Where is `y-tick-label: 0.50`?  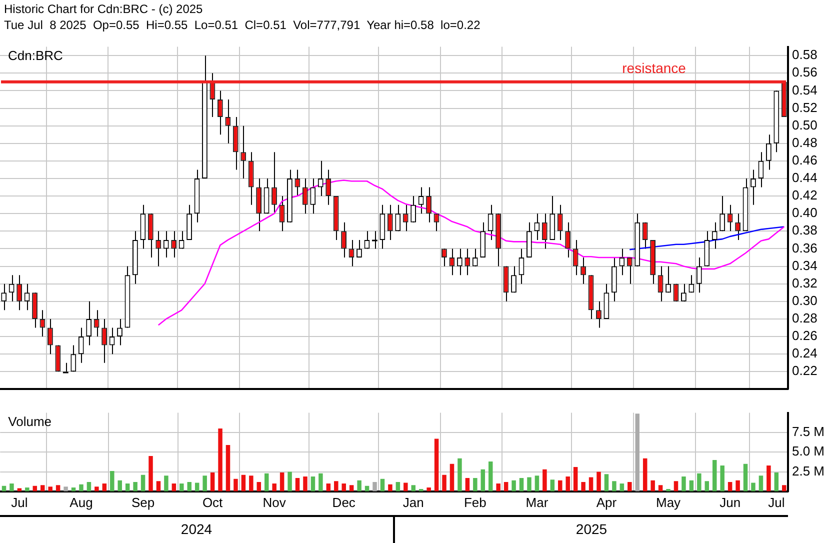 y-tick-label: 0.50 is located at coordinates (805, 124).